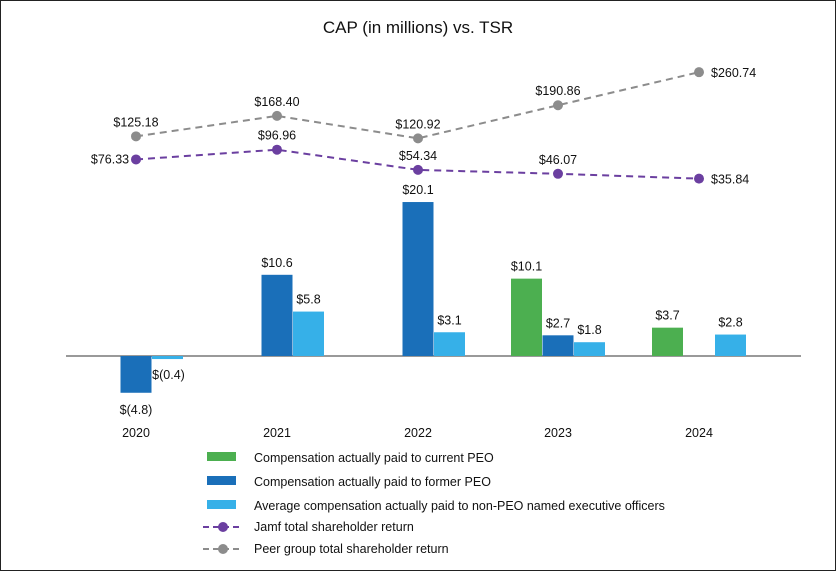 This screenshot has width=836, height=571. Describe the element at coordinates (526, 267) in the screenshot. I see `bar-label-2023-series-0: $10.1` at that location.